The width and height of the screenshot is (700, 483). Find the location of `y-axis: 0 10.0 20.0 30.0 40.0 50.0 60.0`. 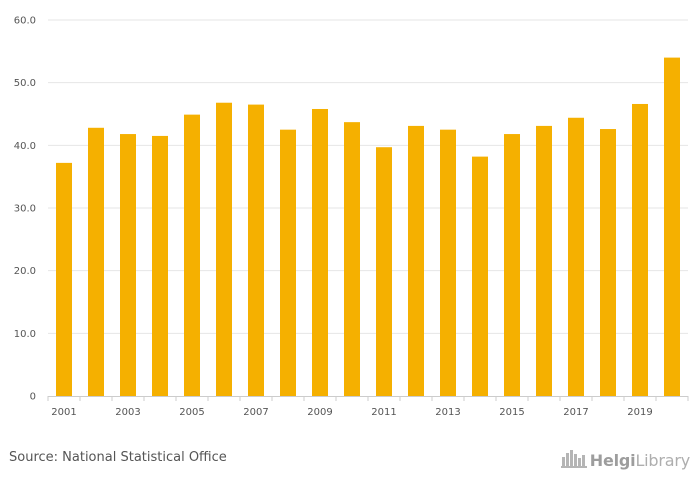

y-axis: 0 10.0 20.0 30.0 40.0 50.0 60.0 is located at coordinates (25, 209).